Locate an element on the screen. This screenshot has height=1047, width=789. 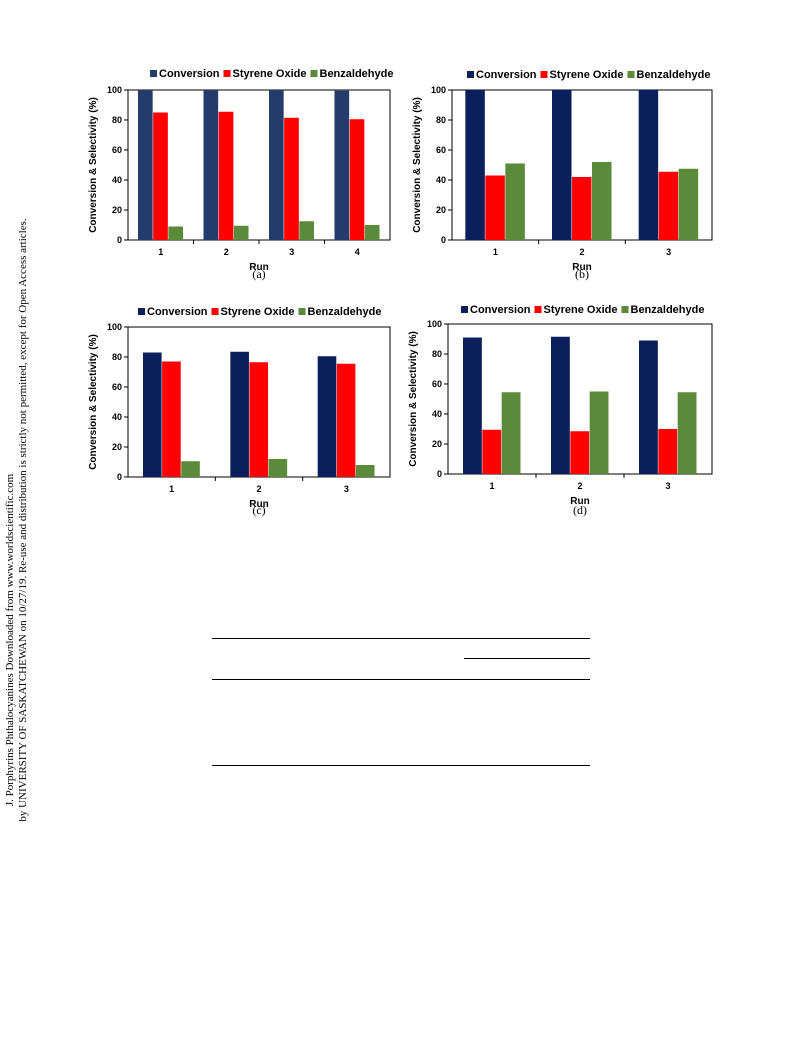
table-rule-top is located at coordinates (401, 638).